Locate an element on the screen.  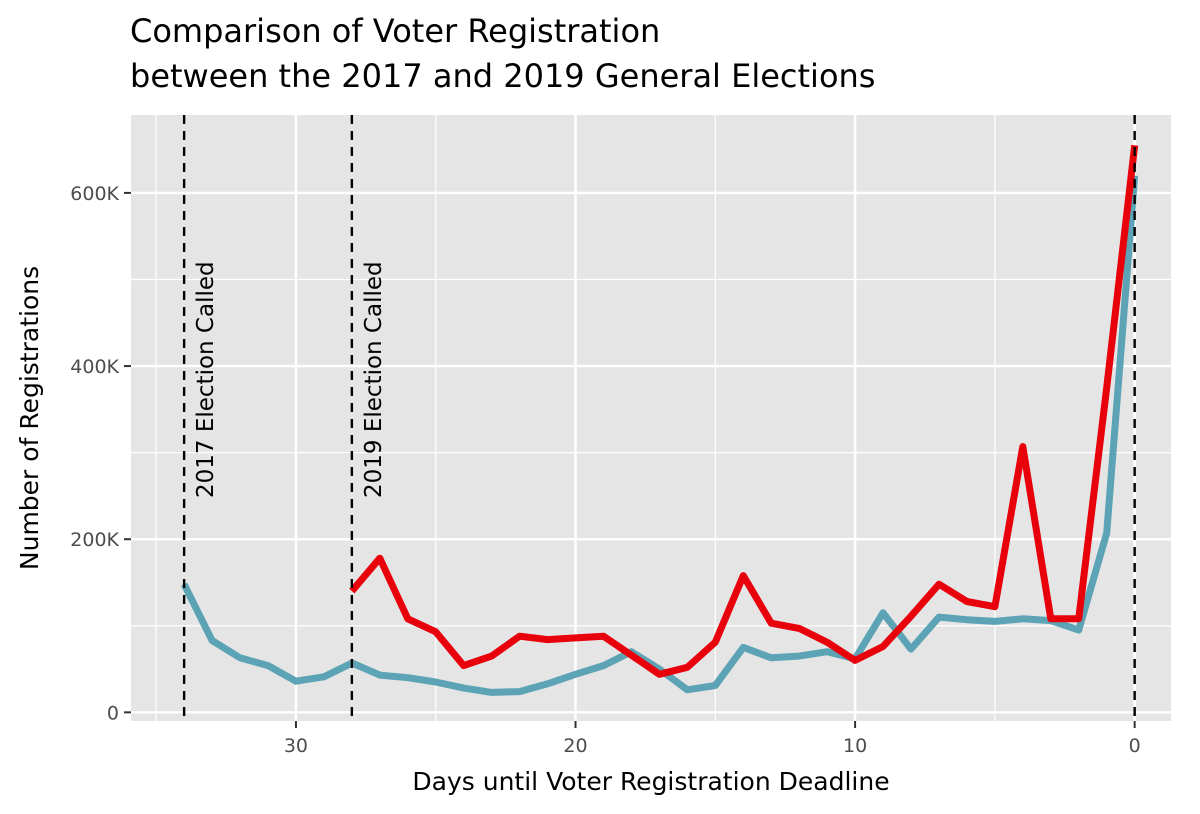
x-tick-label: 10 is located at coordinates (855, 746).